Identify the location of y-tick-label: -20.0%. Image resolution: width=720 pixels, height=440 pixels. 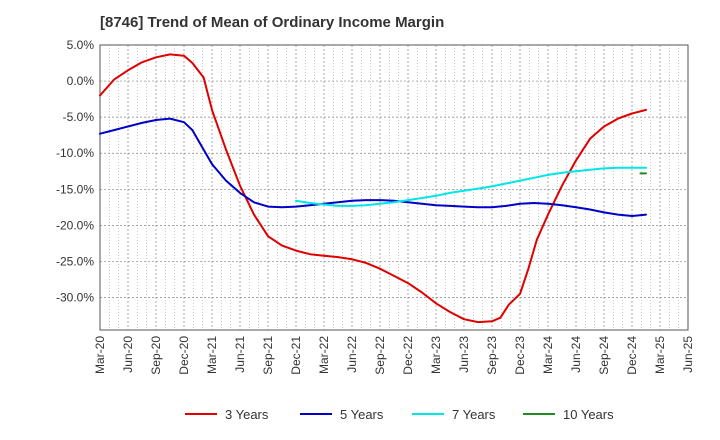
(75, 225).